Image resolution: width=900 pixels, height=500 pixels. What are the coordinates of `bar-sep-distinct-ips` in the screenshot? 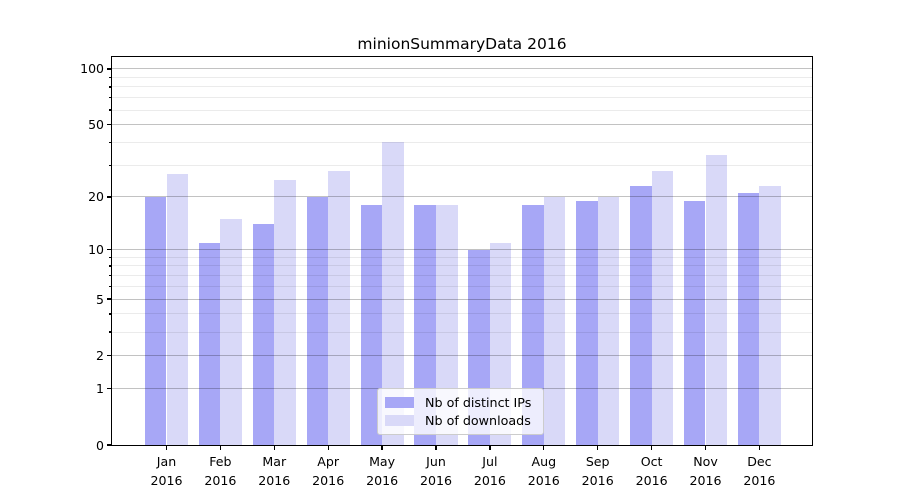 It's located at (587, 322).